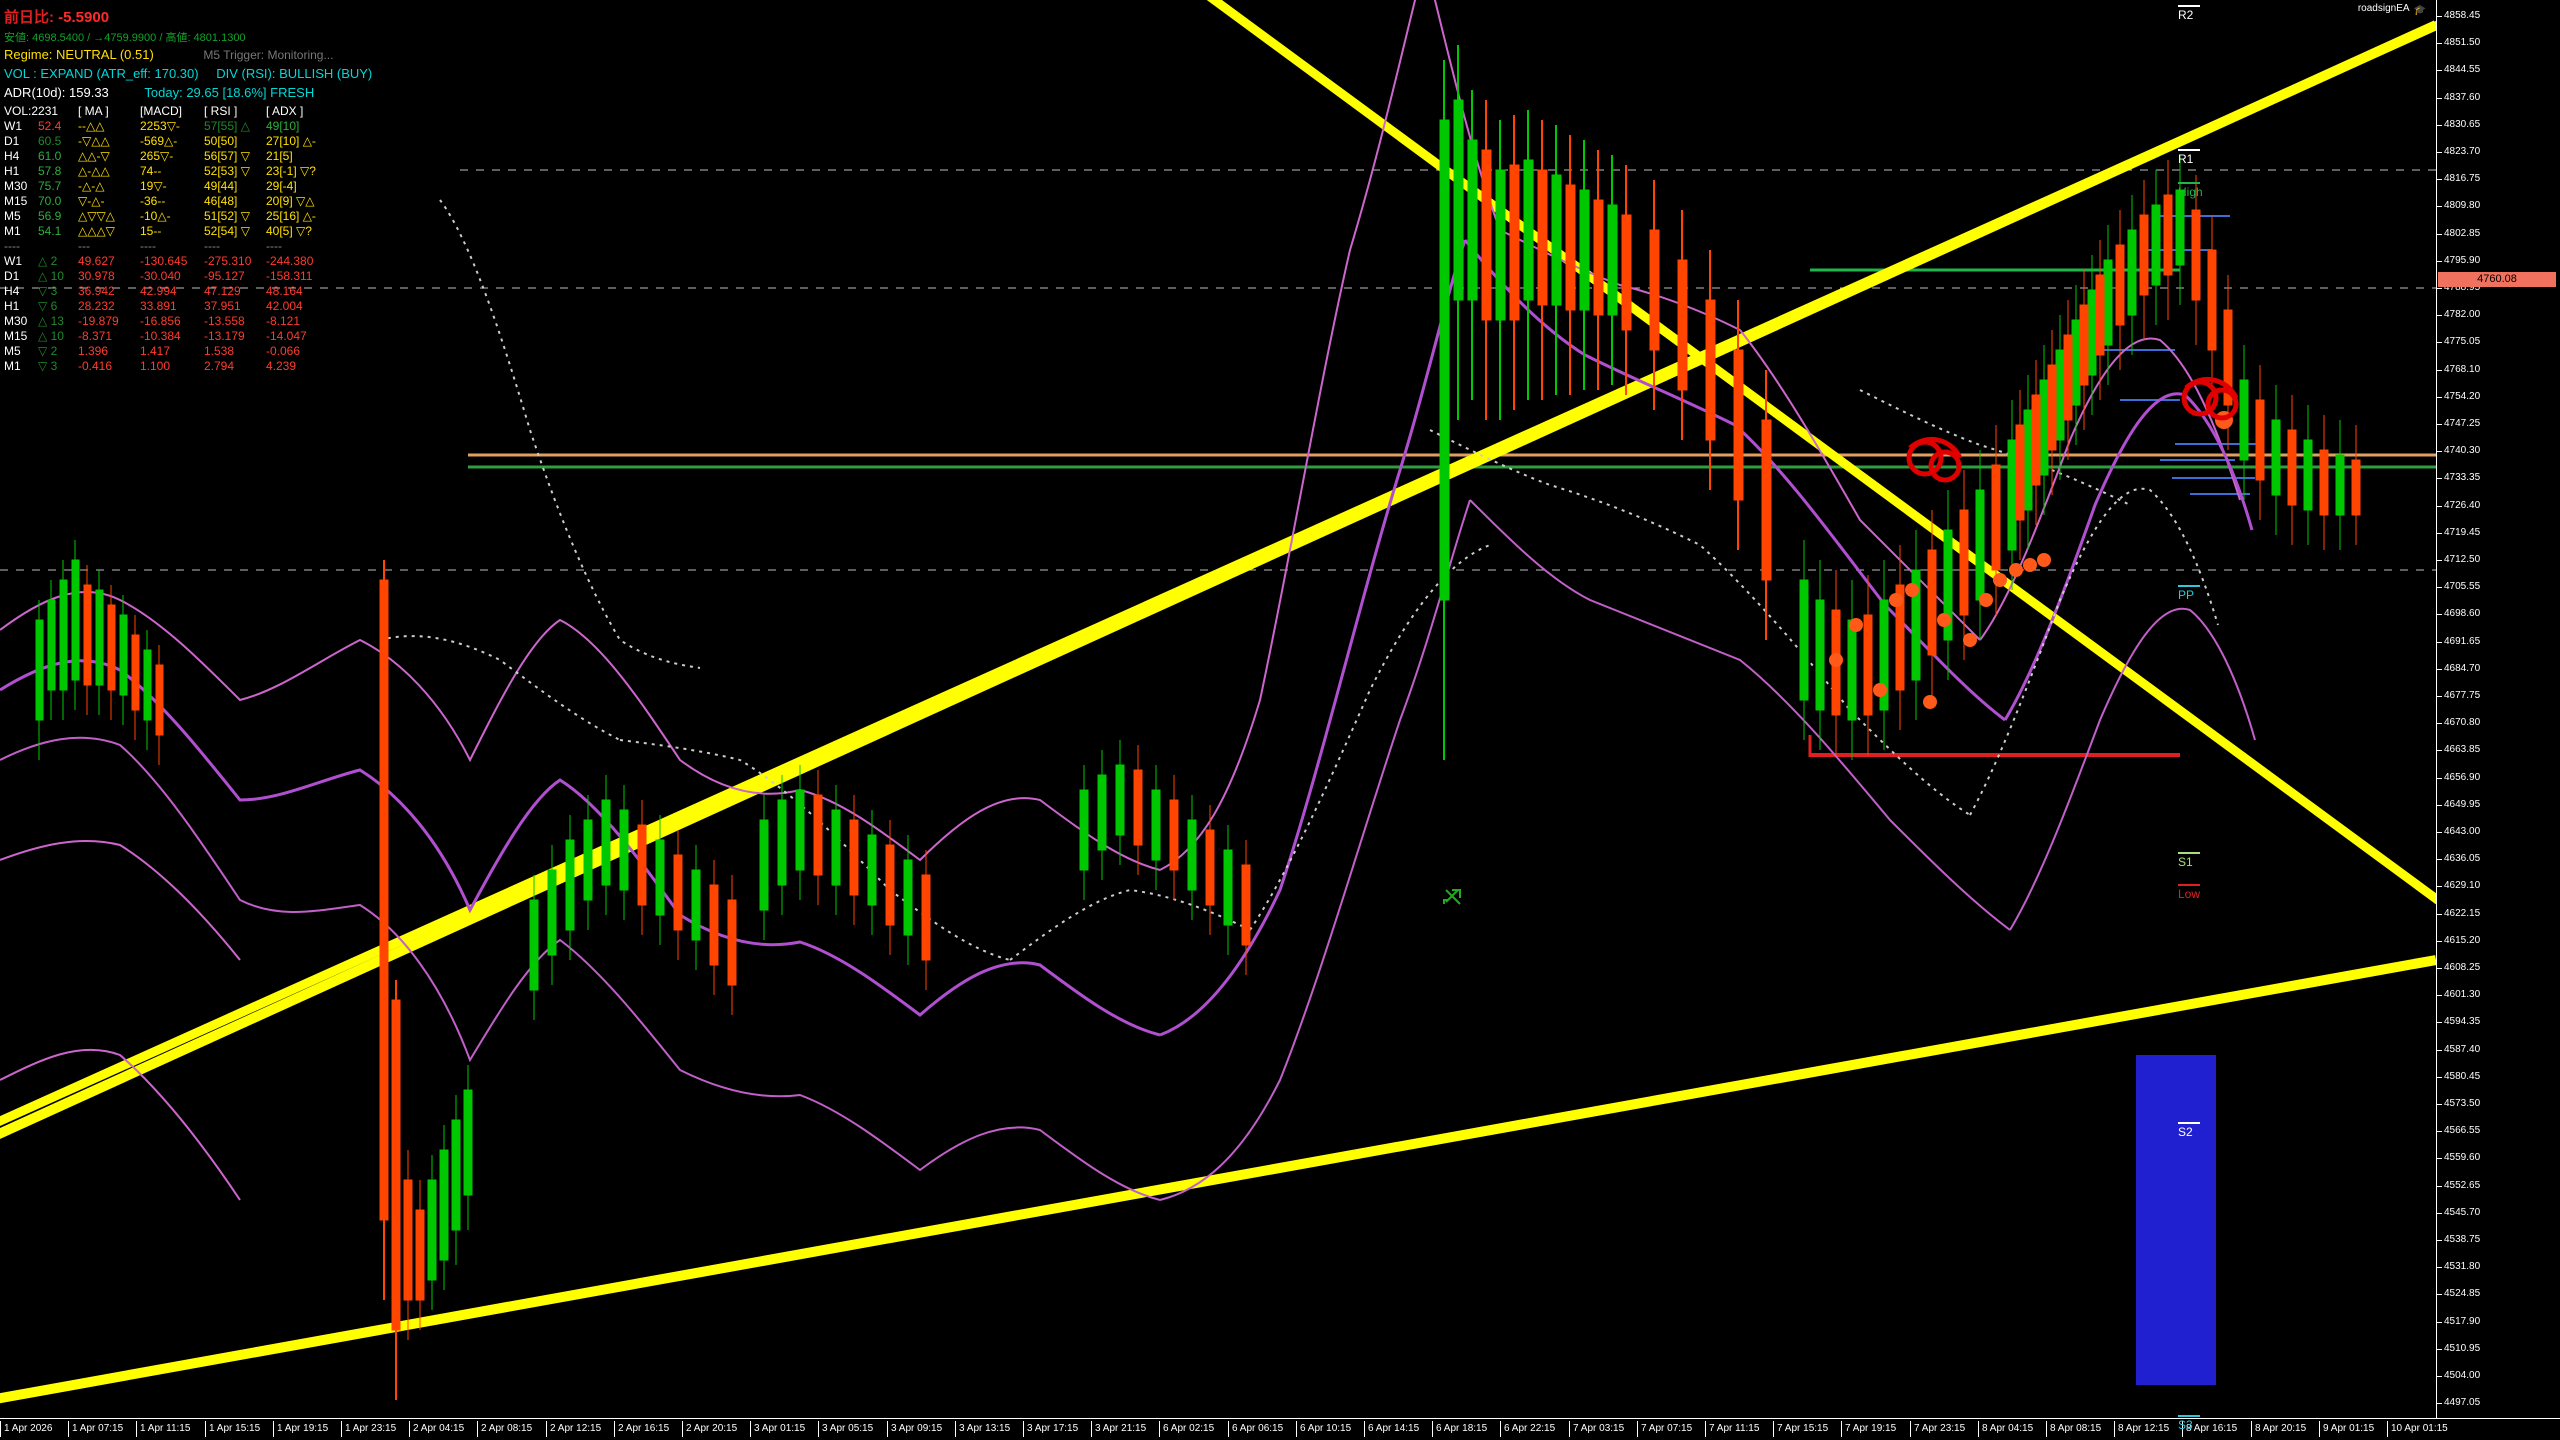 This screenshot has height=1440, width=2560. I want to click on table-cell: ▽ 6, so click(48, 306).